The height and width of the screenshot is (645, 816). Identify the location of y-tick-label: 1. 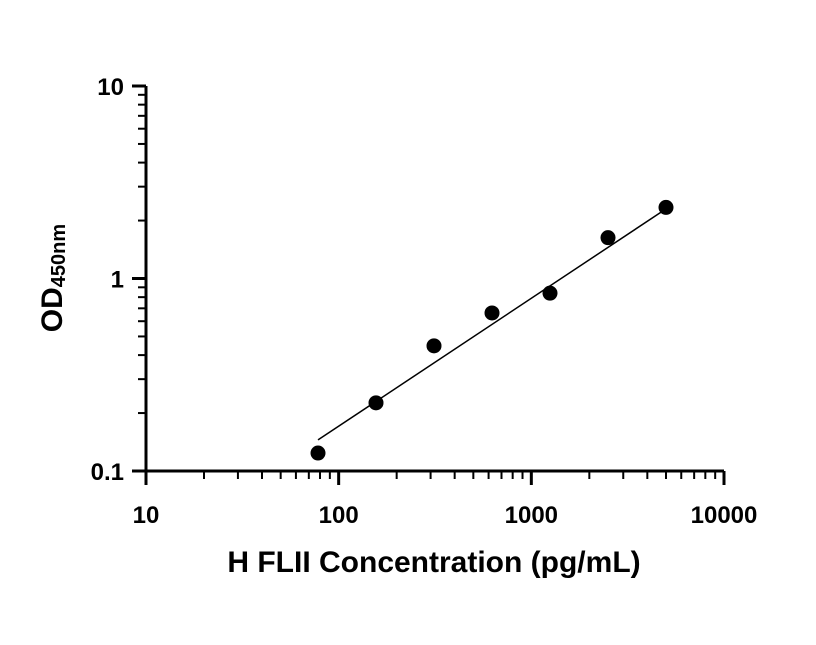
(117, 280).